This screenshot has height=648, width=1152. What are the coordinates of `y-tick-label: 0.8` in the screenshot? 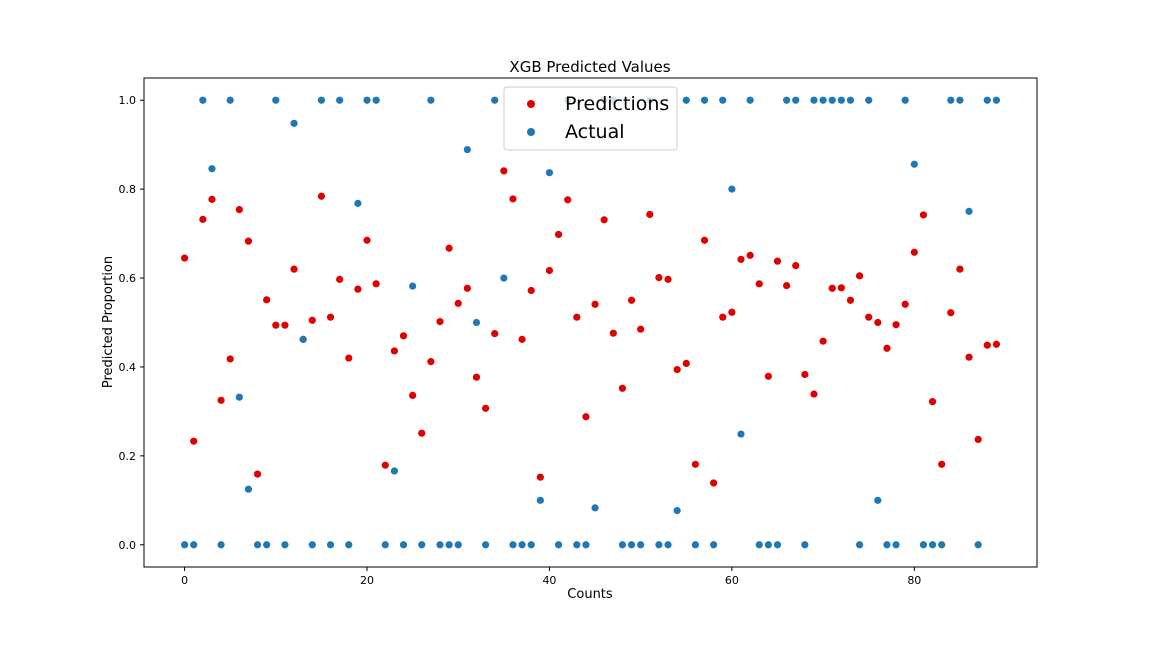 It's located at (128, 189).